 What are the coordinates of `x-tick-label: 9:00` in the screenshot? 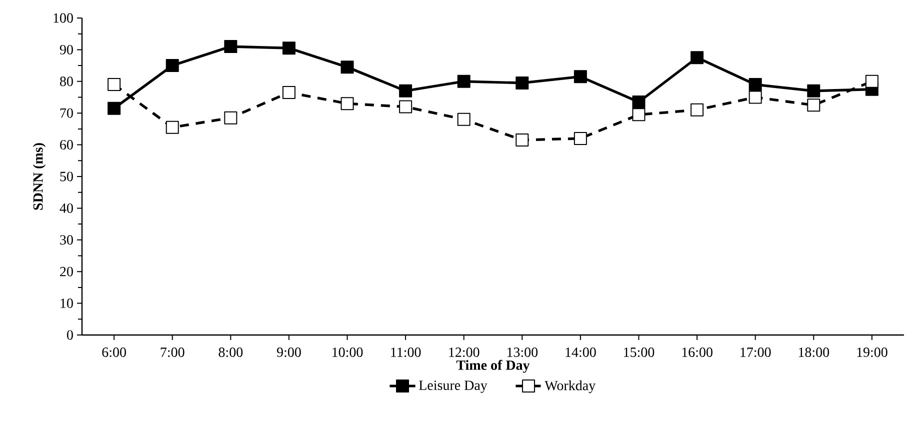 It's located at (288, 353).